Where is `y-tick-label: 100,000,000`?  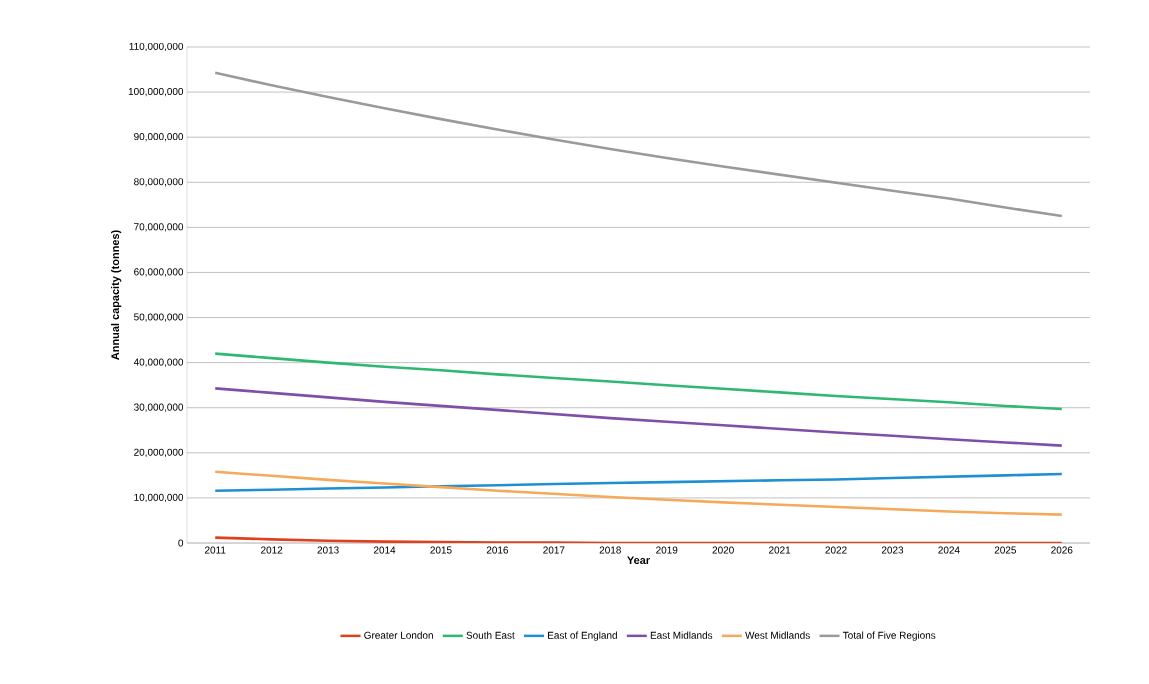
y-tick-label: 100,000,000 is located at coordinates (156, 92).